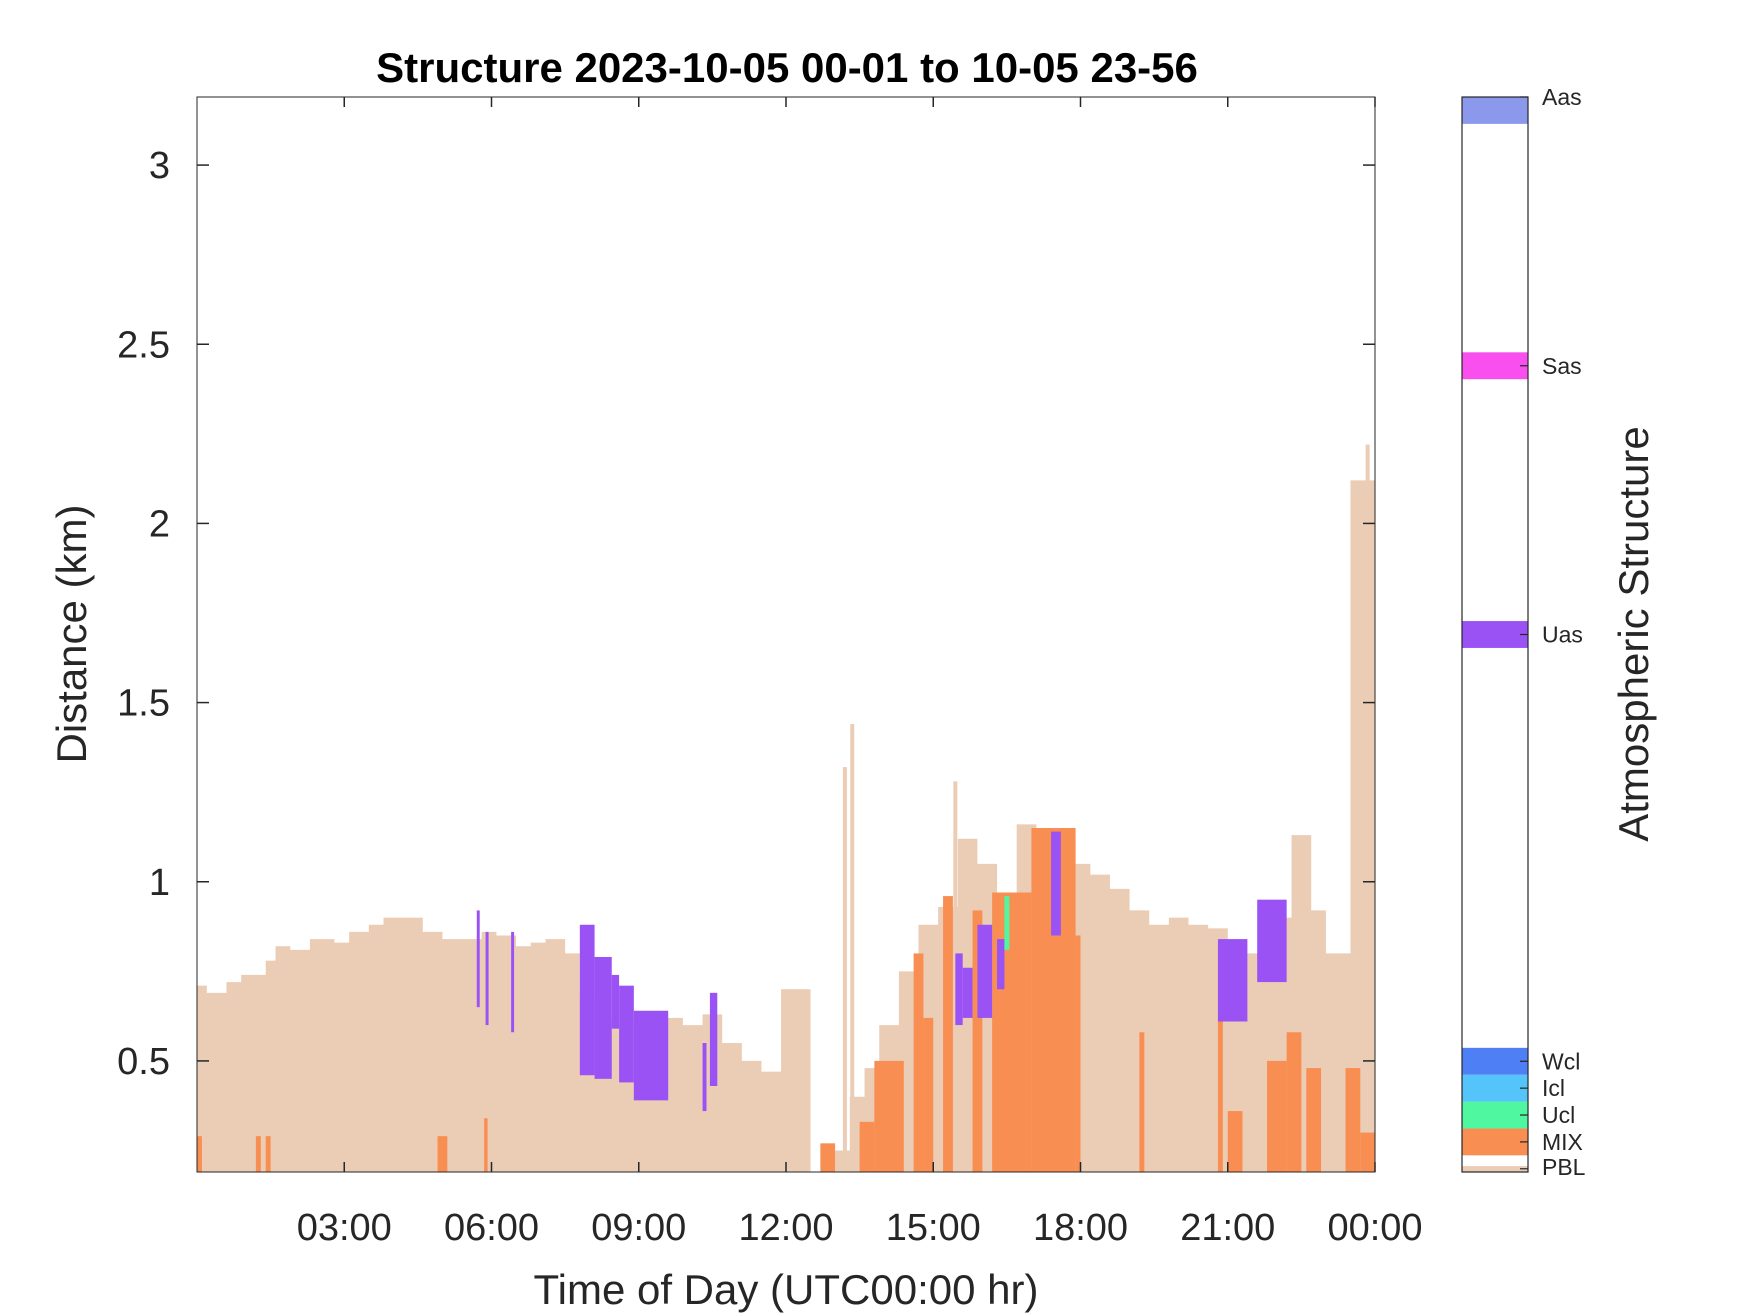  What do you see at coordinates (143, 1062) in the screenshot?
I see `y-tick-label-0: 0.5` at bounding box center [143, 1062].